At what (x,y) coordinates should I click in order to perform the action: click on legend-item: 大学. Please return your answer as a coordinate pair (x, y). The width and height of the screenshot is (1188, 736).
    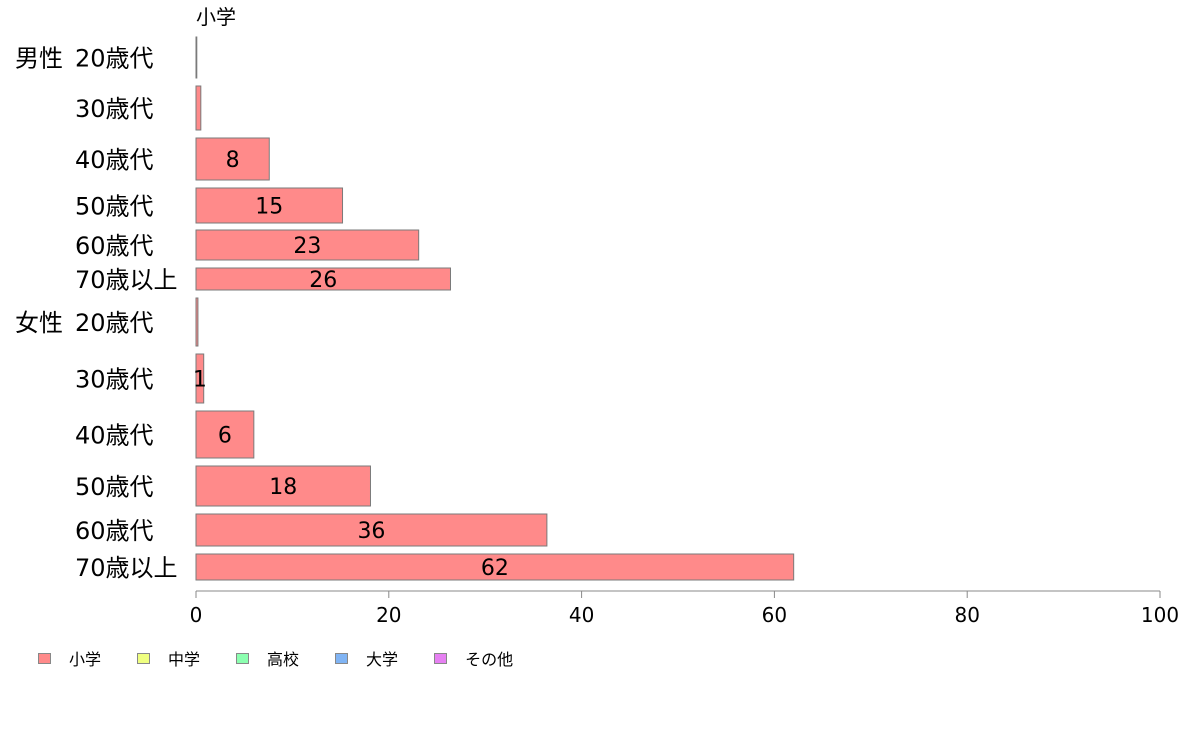
    Looking at the image, I should click on (366, 658).